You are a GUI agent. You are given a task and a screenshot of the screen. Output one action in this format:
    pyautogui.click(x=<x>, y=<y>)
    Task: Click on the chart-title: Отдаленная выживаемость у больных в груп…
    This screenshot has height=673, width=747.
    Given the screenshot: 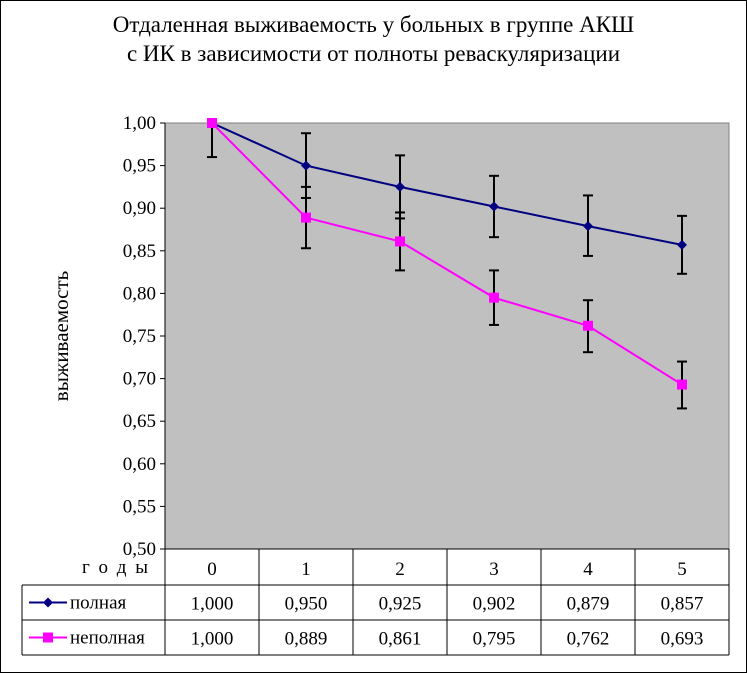 What is the action you would take?
    pyautogui.click(x=373, y=39)
    